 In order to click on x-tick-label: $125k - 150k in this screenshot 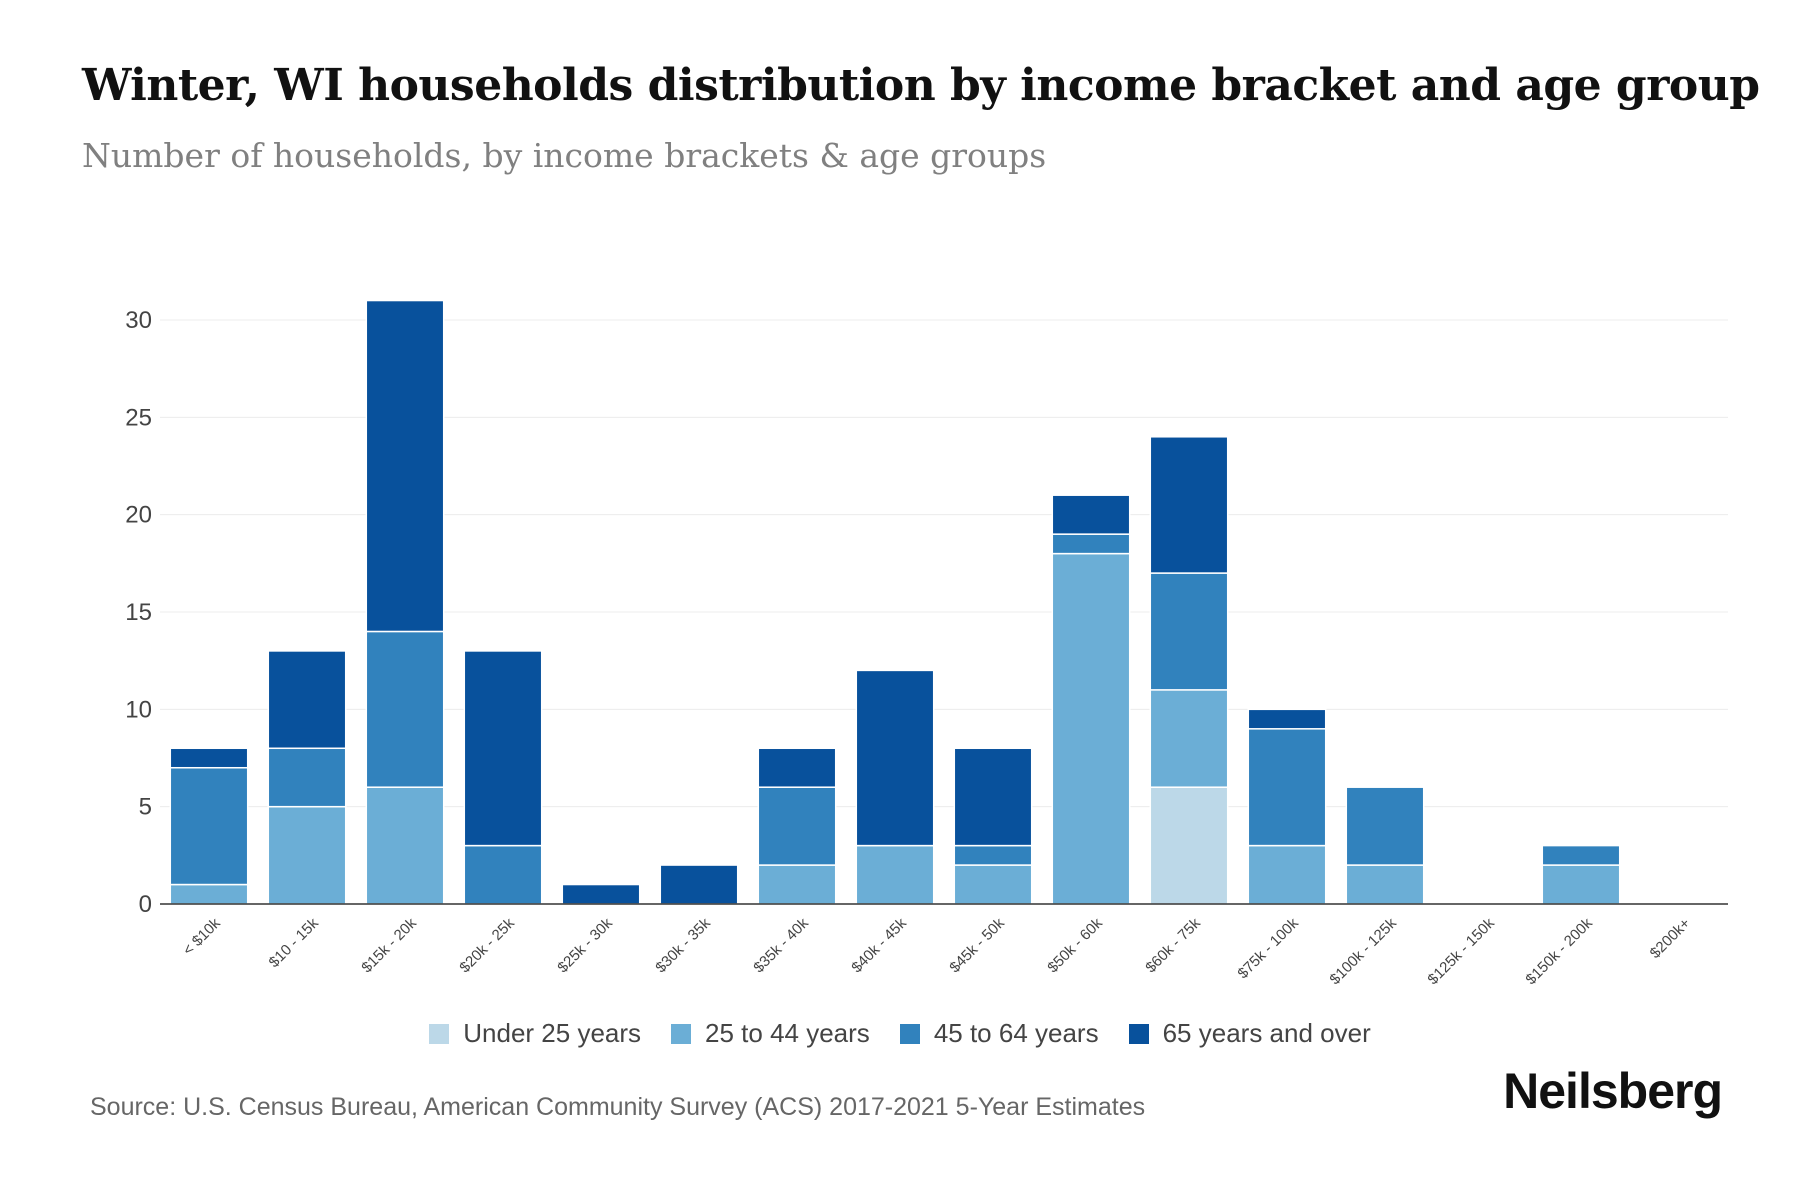, I will do `click(1461, 951)`.